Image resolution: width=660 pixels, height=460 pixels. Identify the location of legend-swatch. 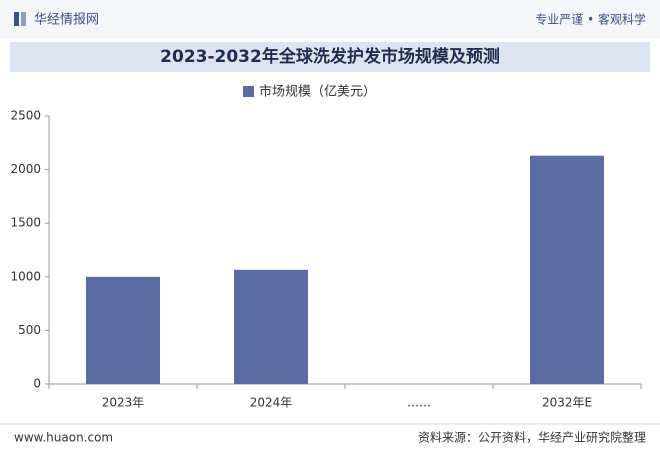
(248, 91).